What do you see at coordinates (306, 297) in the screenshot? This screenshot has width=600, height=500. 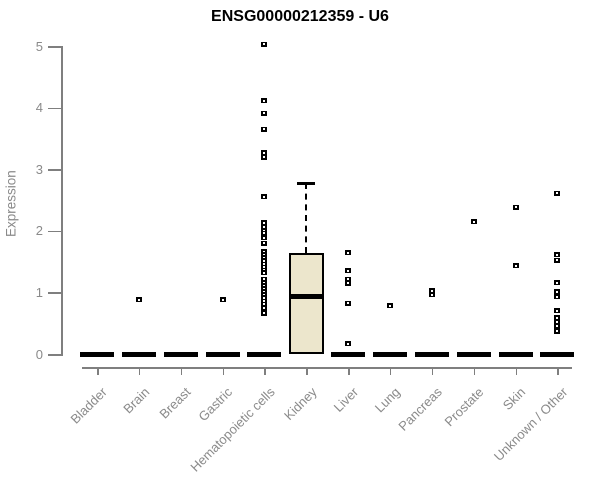 I see `kidney-median` at bounding box center [306, 297].